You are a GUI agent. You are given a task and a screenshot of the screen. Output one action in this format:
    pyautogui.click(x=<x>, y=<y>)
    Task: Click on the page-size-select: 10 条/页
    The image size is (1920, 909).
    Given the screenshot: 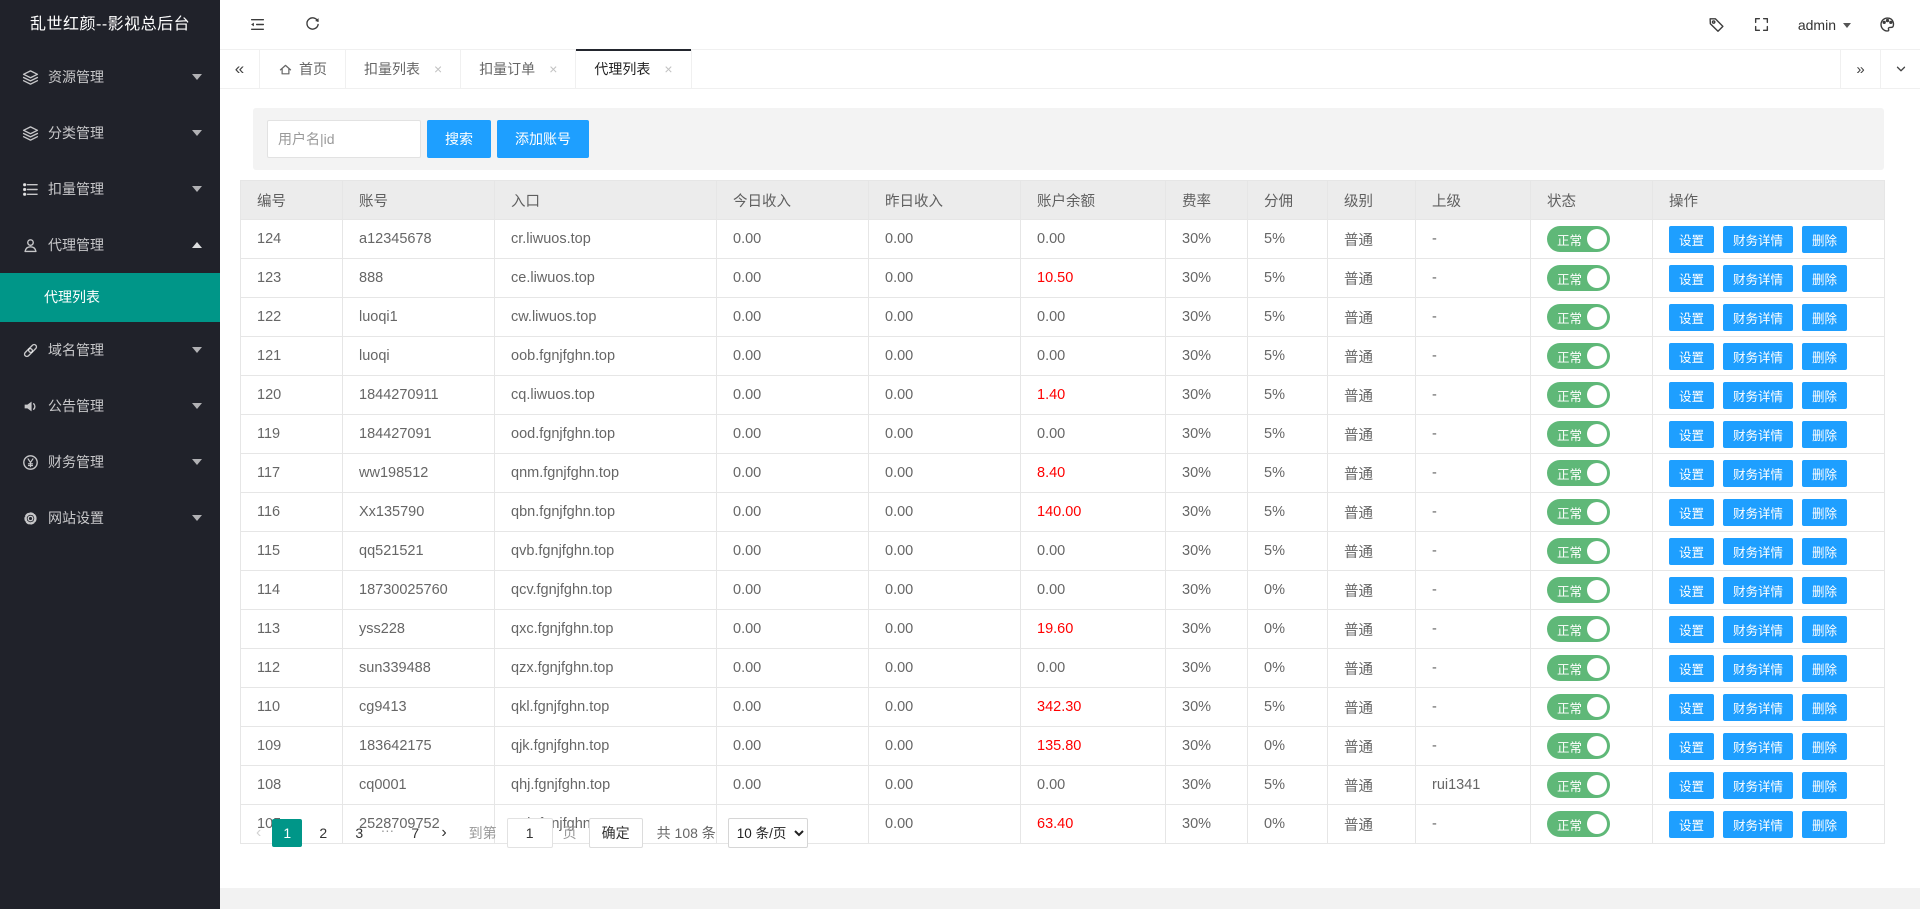 What is the action you would take?
    pyautogui.click(x=767, y=833)
    